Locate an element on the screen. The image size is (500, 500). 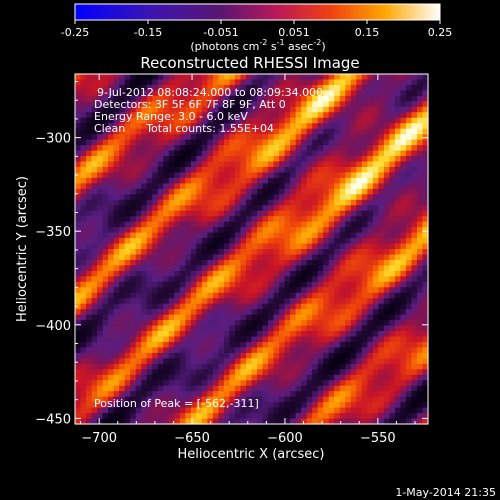
y-tick-label: −400 is located at coordinates (53, 326).